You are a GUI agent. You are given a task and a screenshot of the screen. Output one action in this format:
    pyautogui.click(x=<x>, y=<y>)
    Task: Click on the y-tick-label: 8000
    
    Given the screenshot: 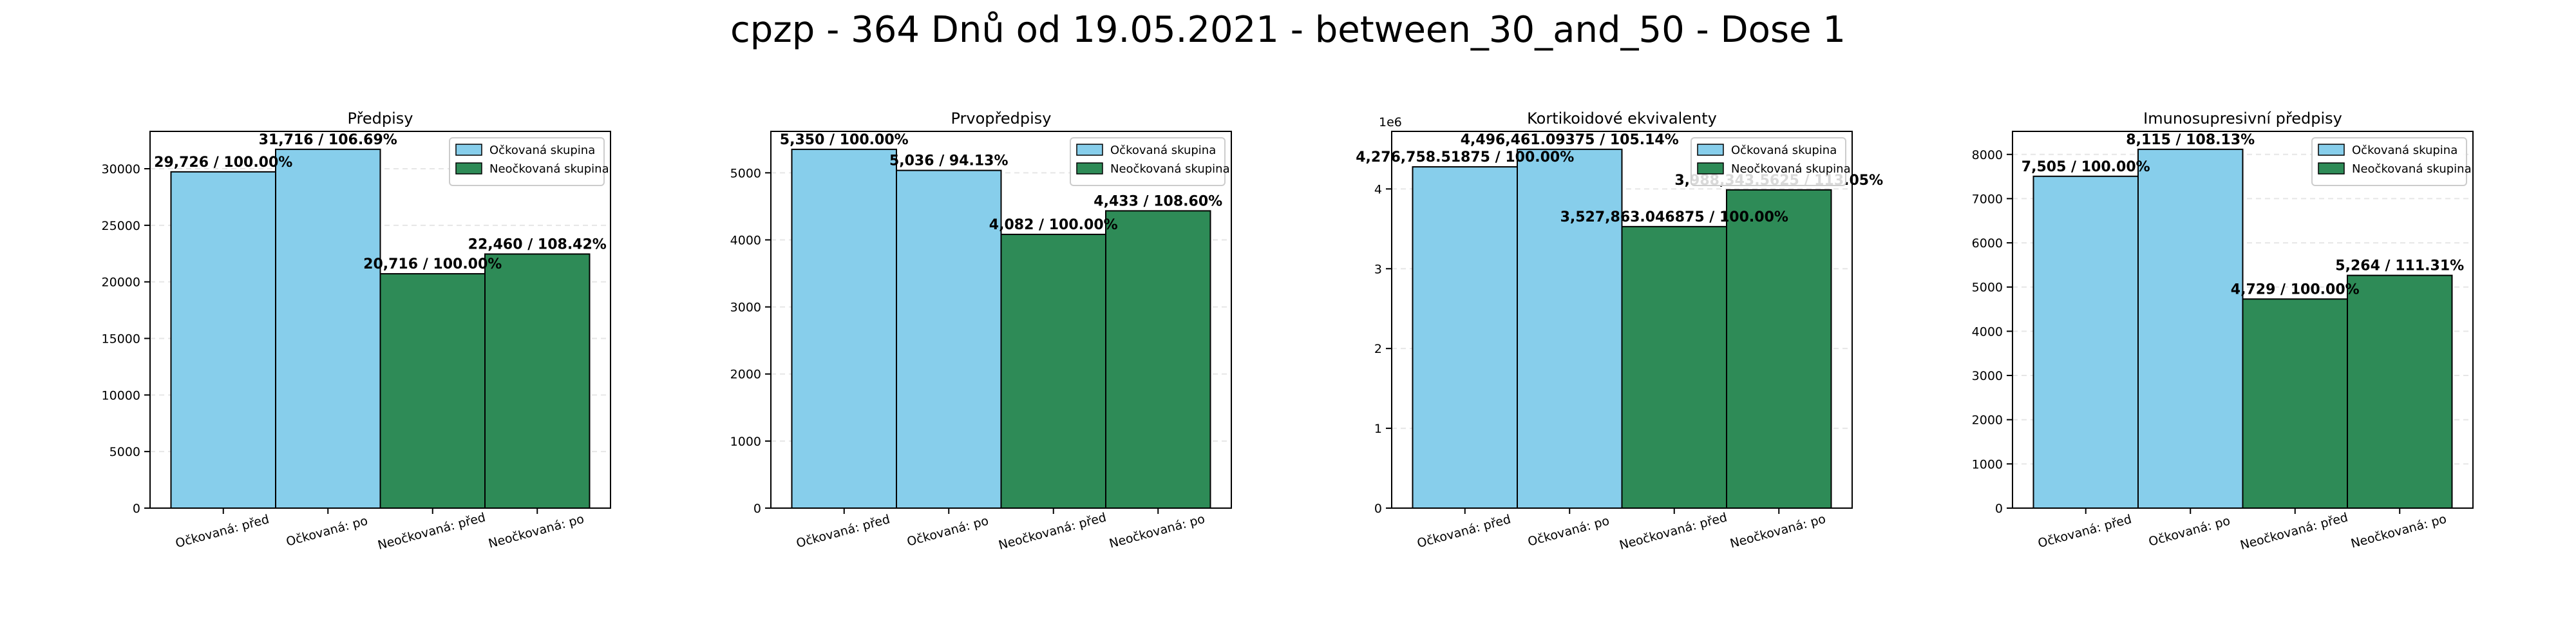 What is the action you would take?
    pyautogui.click(x=1987, y=155)
    